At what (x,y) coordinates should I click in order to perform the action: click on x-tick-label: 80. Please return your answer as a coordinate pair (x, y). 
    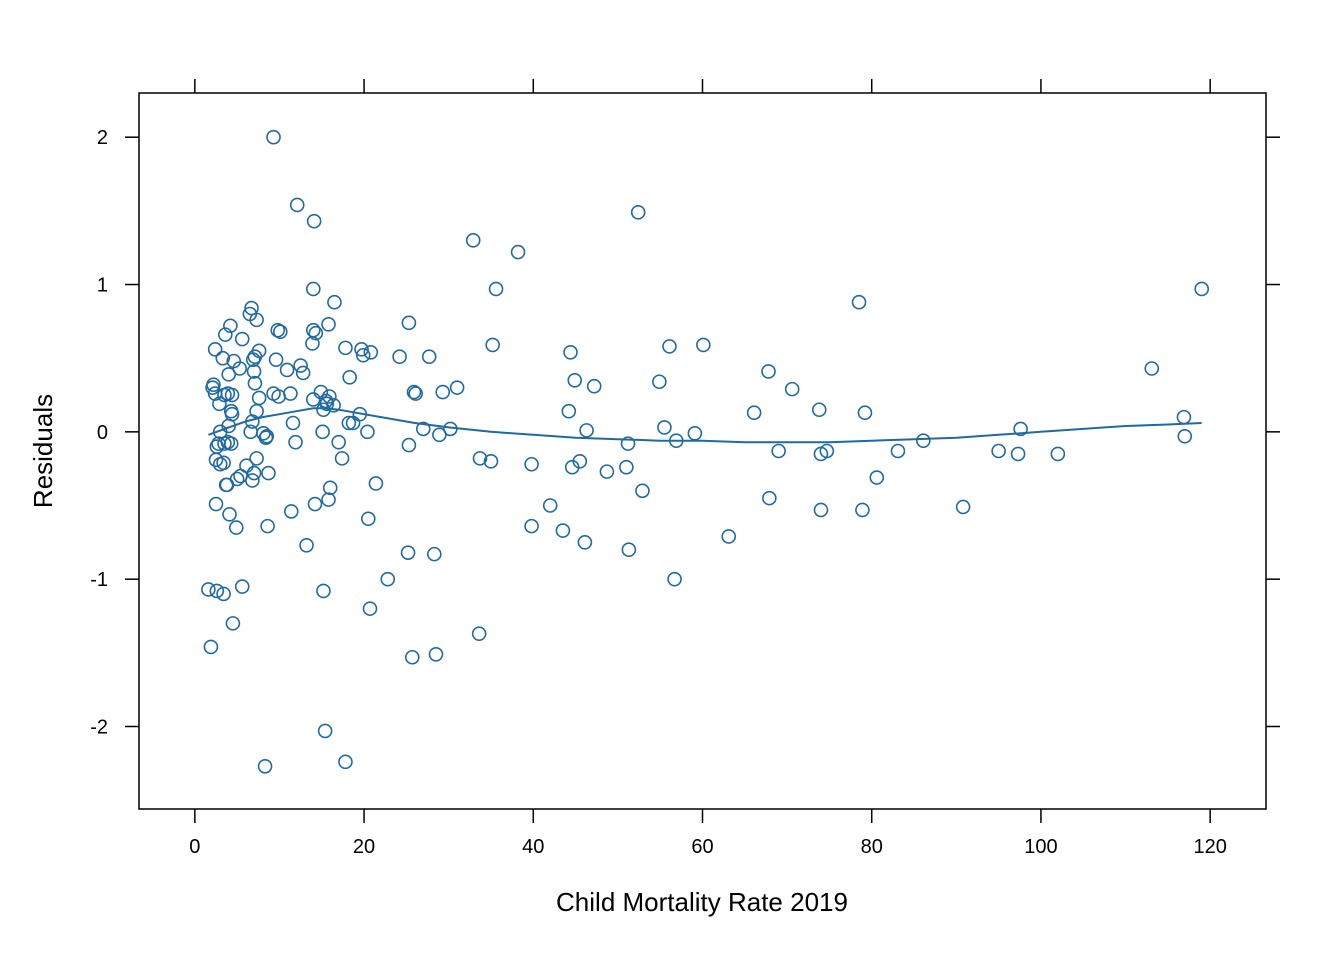
    Looking at the image, I should click on (872, 847).